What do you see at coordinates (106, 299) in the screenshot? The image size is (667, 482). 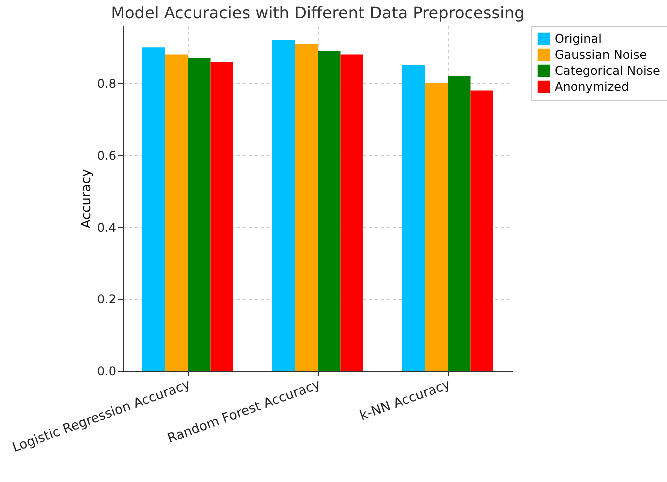 I see `y-tick-label: 0.2` at bounding box center [106, 299].